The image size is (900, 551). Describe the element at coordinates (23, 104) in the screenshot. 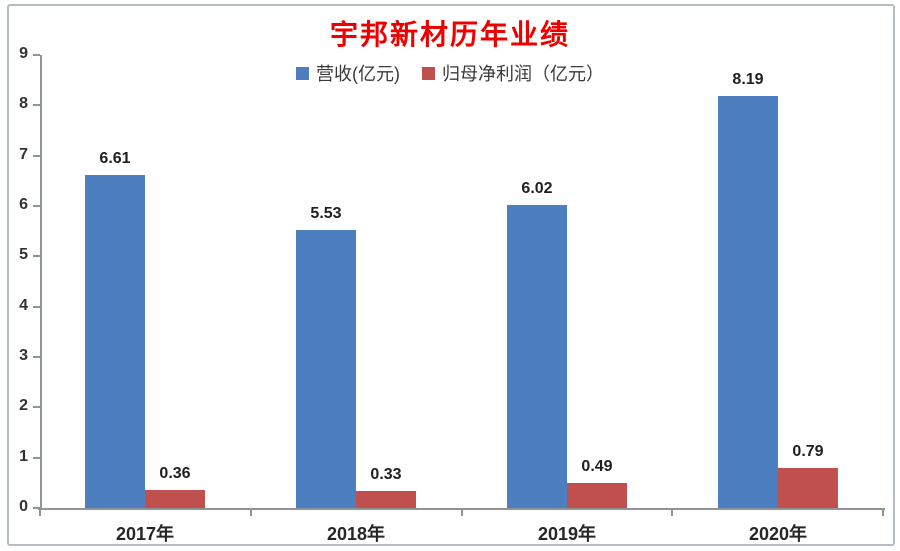

I see `y-tick-label: 8` at that location.